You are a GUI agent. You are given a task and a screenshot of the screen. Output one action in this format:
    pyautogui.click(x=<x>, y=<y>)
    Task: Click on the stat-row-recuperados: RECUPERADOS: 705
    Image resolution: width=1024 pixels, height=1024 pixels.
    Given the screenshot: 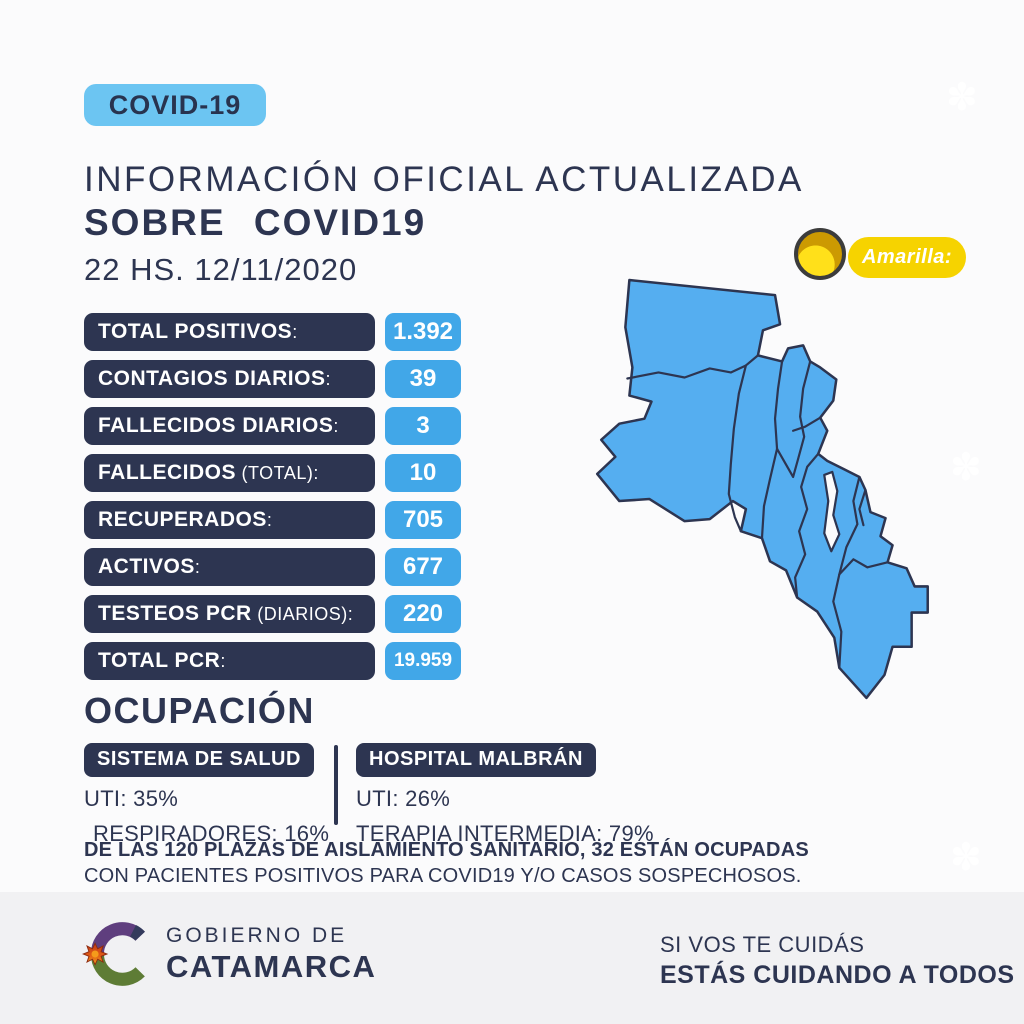 What is the action you would take?
    pyautogui.click(x=272, y=520)
    